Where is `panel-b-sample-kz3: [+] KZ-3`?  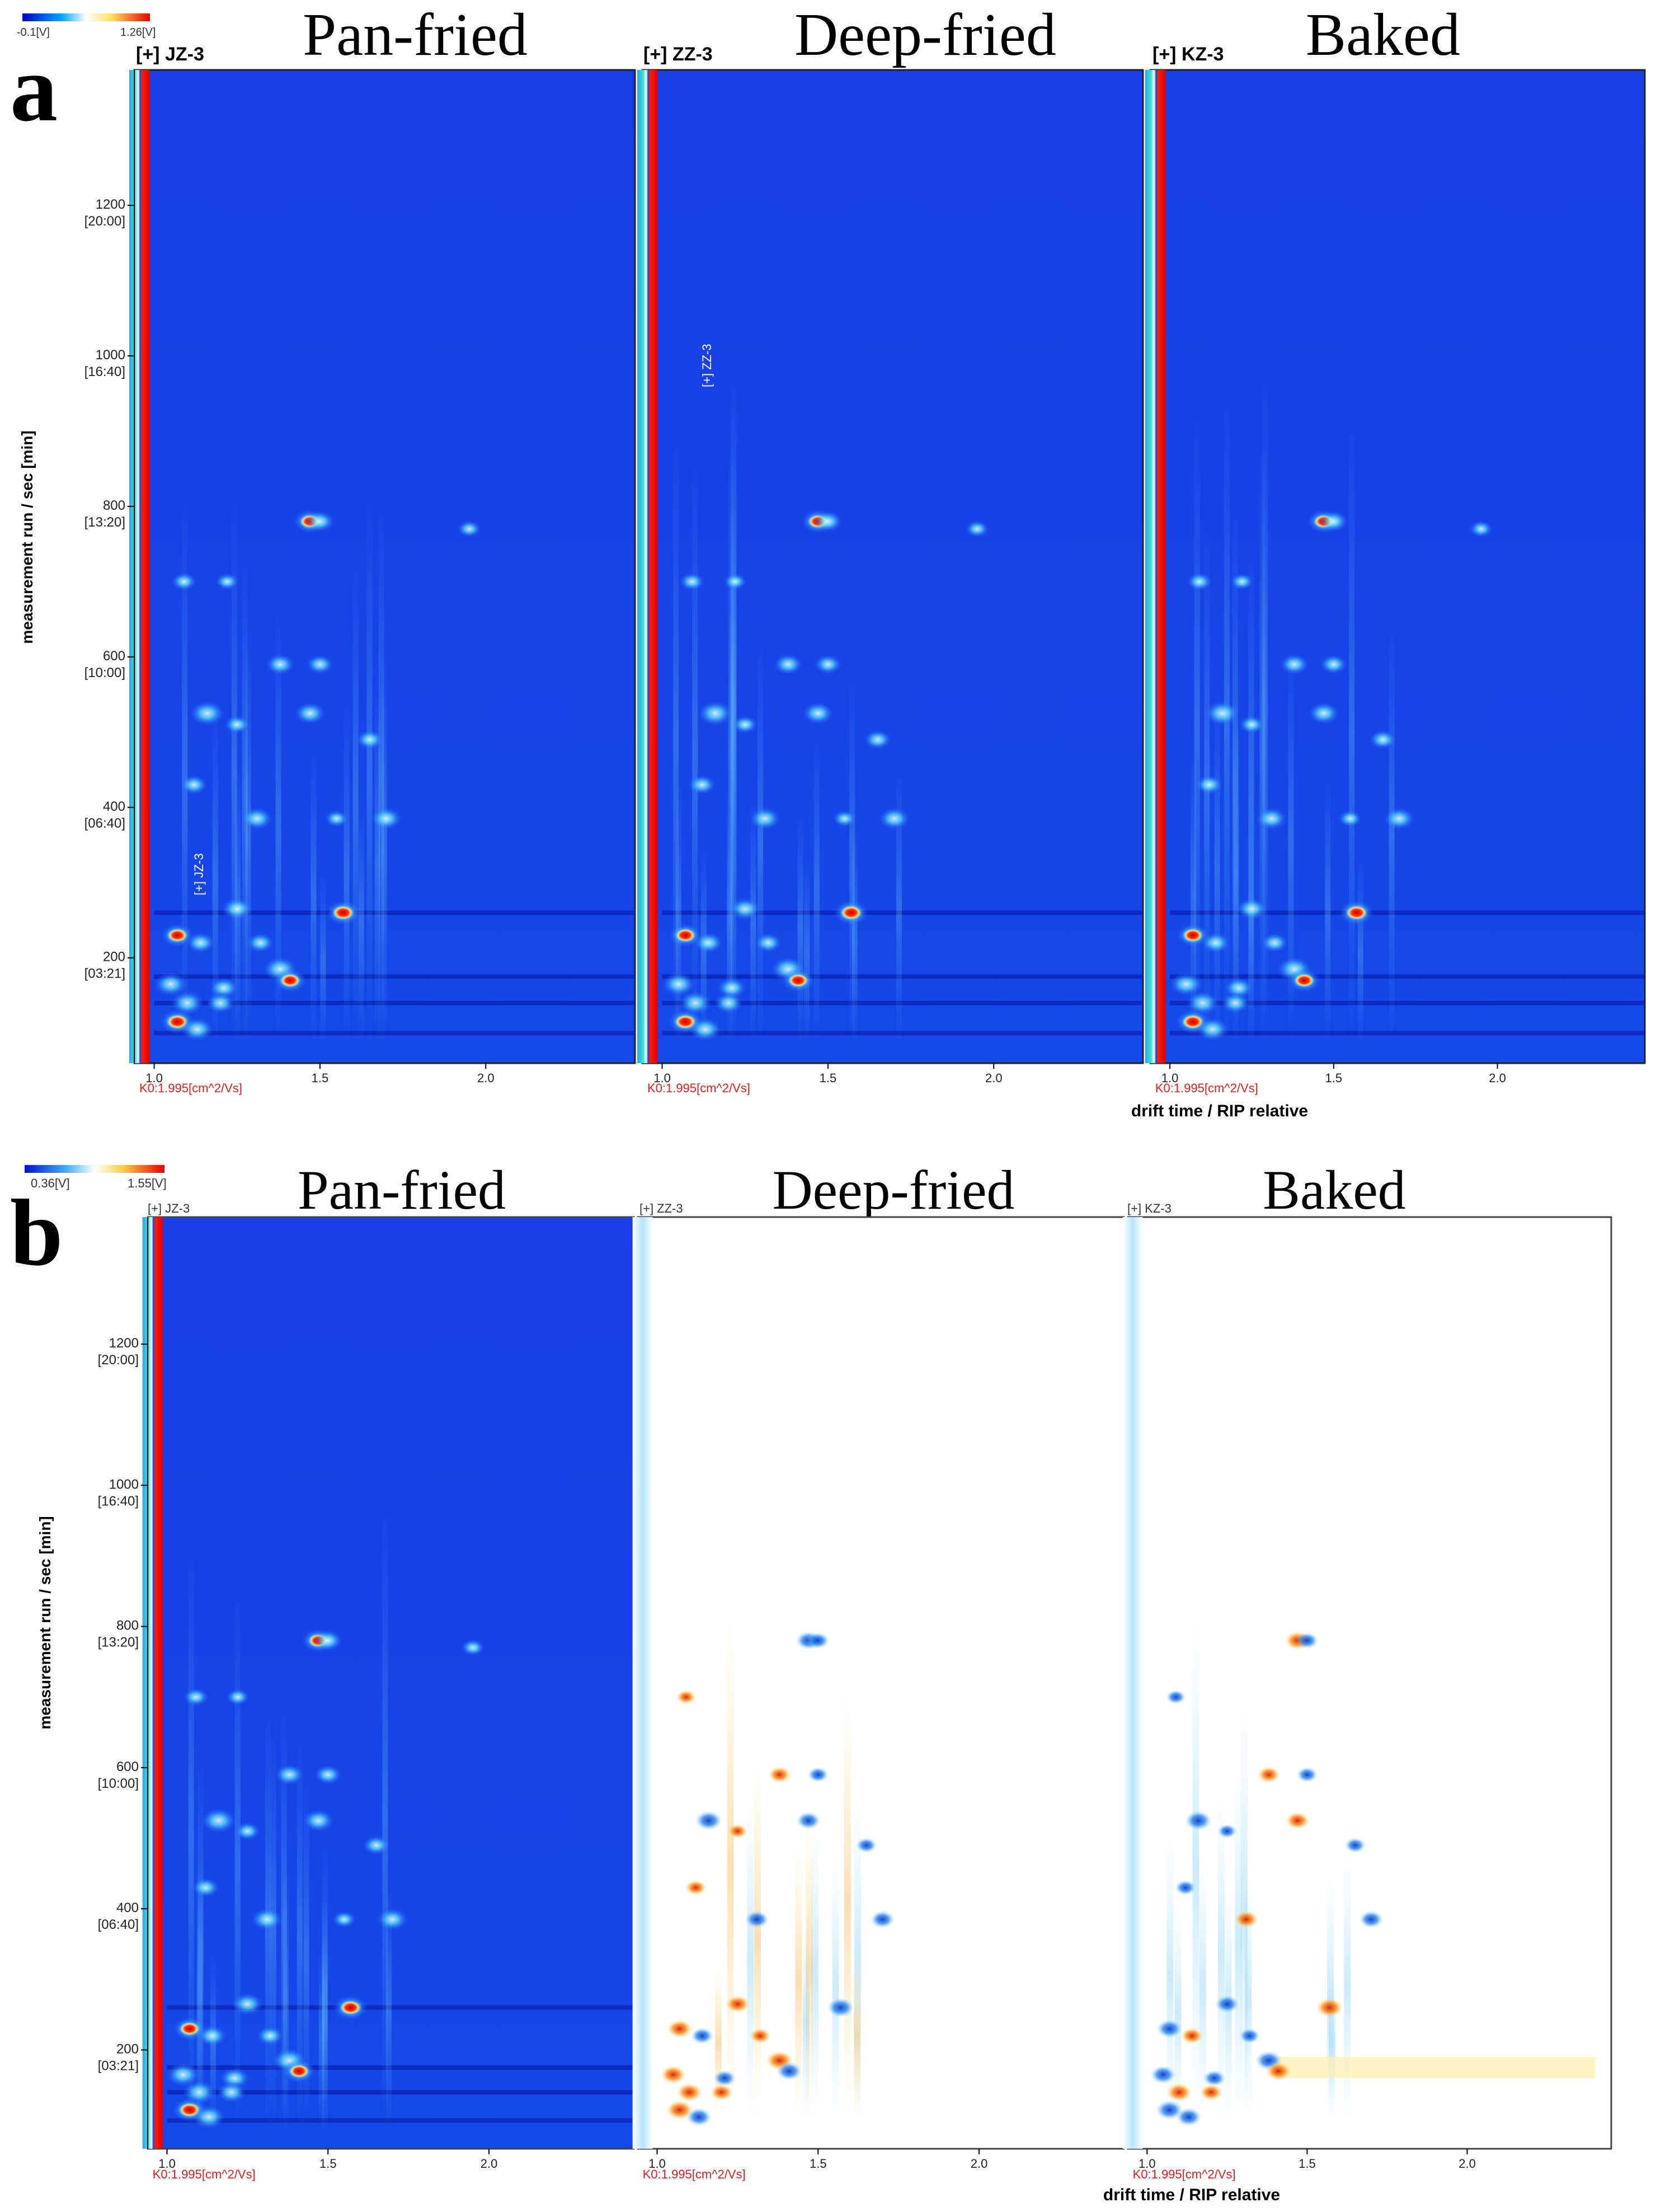 panel-b-sample-kz3: [+] KZ-3 is located at coordinates (1149, 1208).